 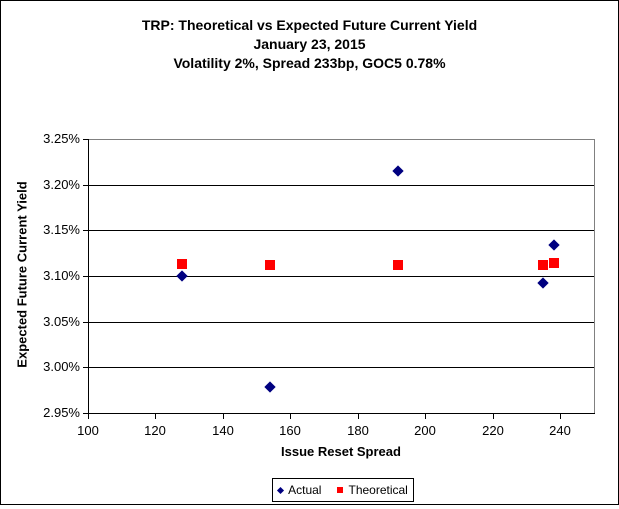 I want to click on y-tick-label: 3.20%, so click(x=61, y=184).